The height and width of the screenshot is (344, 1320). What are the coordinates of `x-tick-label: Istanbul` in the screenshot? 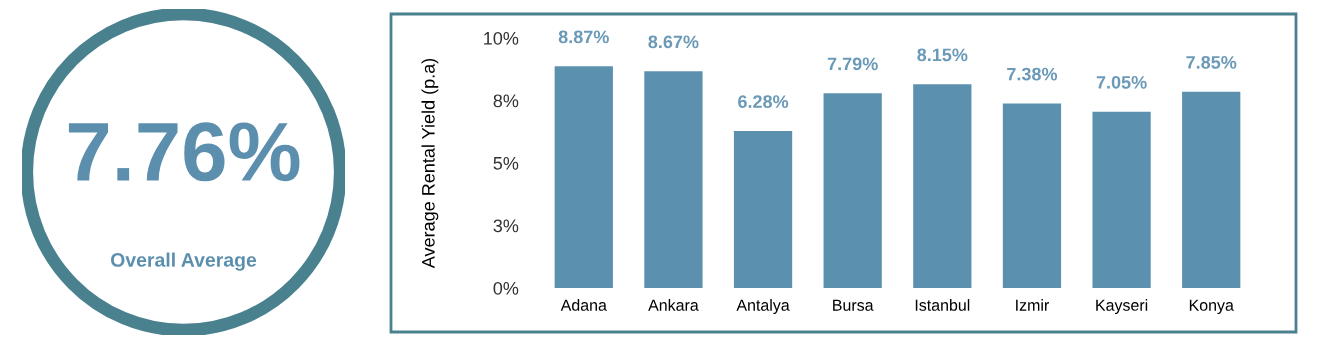 It's located at (942, 305).